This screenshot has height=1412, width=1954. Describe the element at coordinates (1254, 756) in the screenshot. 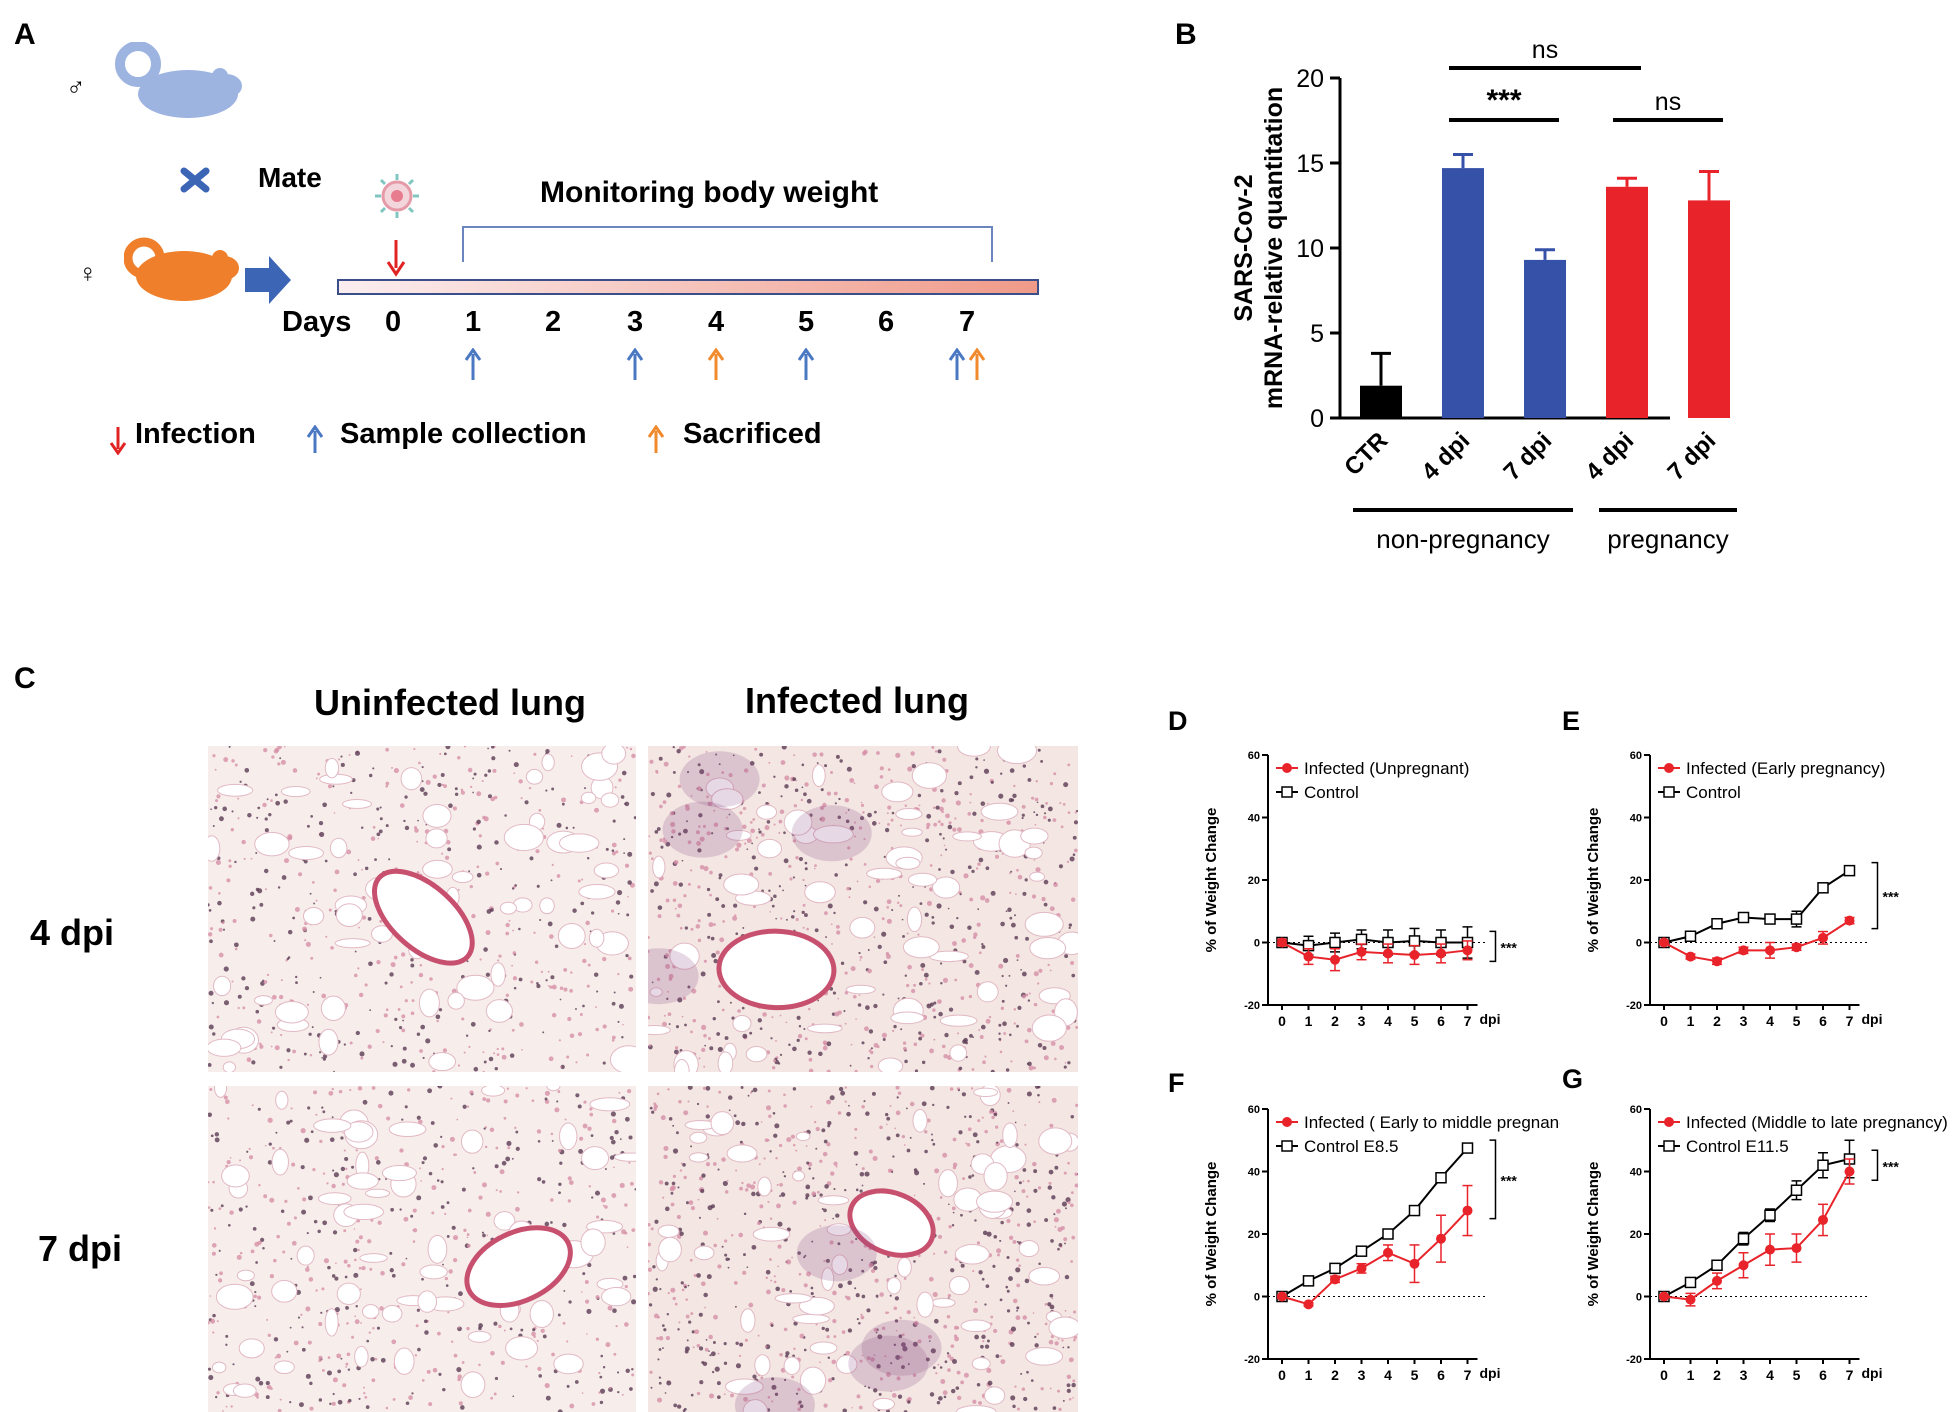

I see `y-tick-label: 60` at that location.